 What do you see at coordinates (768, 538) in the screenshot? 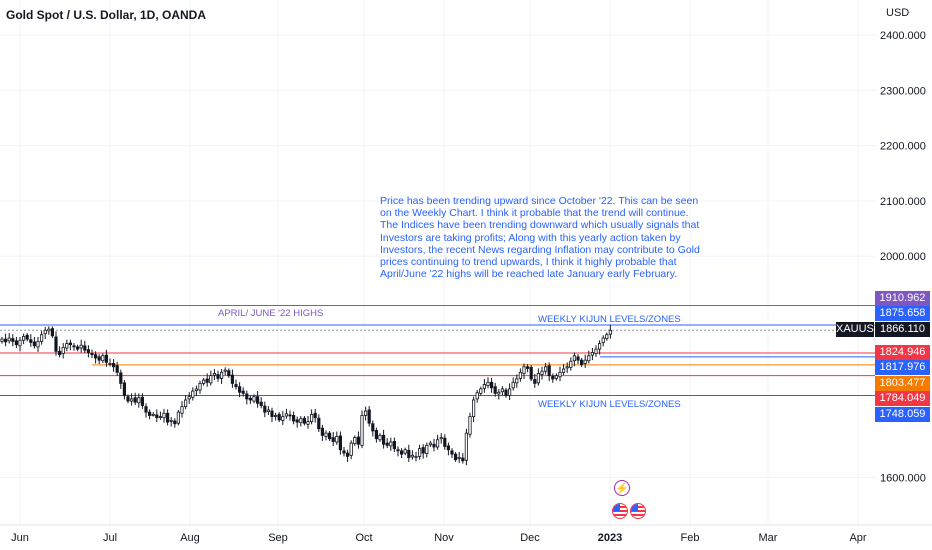
I see `x-tick-label: Mar` at bounding box center [768, 538].